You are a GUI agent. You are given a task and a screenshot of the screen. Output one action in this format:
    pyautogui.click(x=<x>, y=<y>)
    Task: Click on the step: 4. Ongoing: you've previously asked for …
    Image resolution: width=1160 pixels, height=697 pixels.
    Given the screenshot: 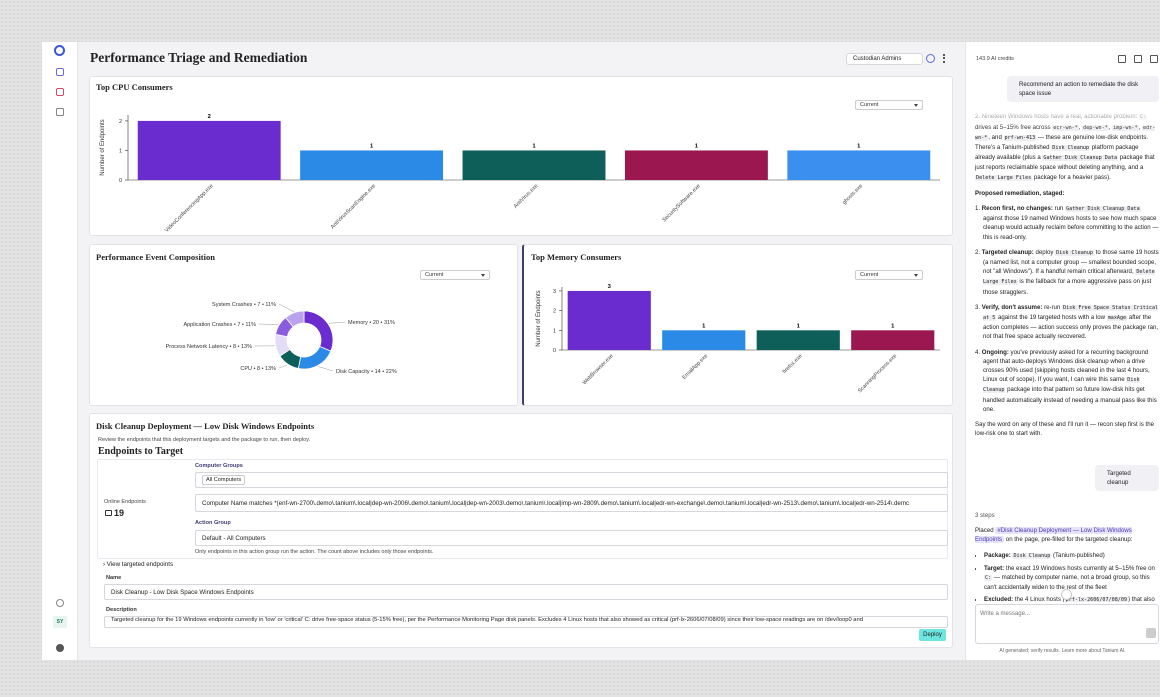 What is the action you would take?
    pyautogui.click(x=1067, y=381)
    